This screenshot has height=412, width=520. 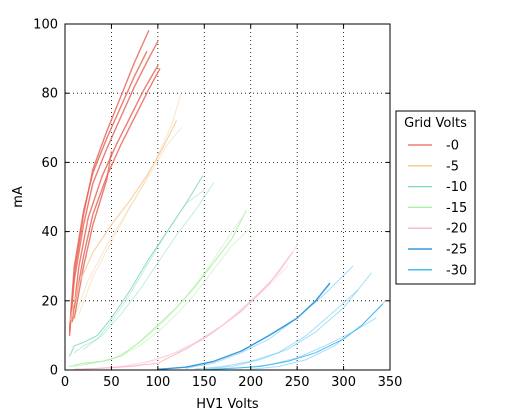 I want to click on x-tick-label: 50, so click(x=111, y=382).